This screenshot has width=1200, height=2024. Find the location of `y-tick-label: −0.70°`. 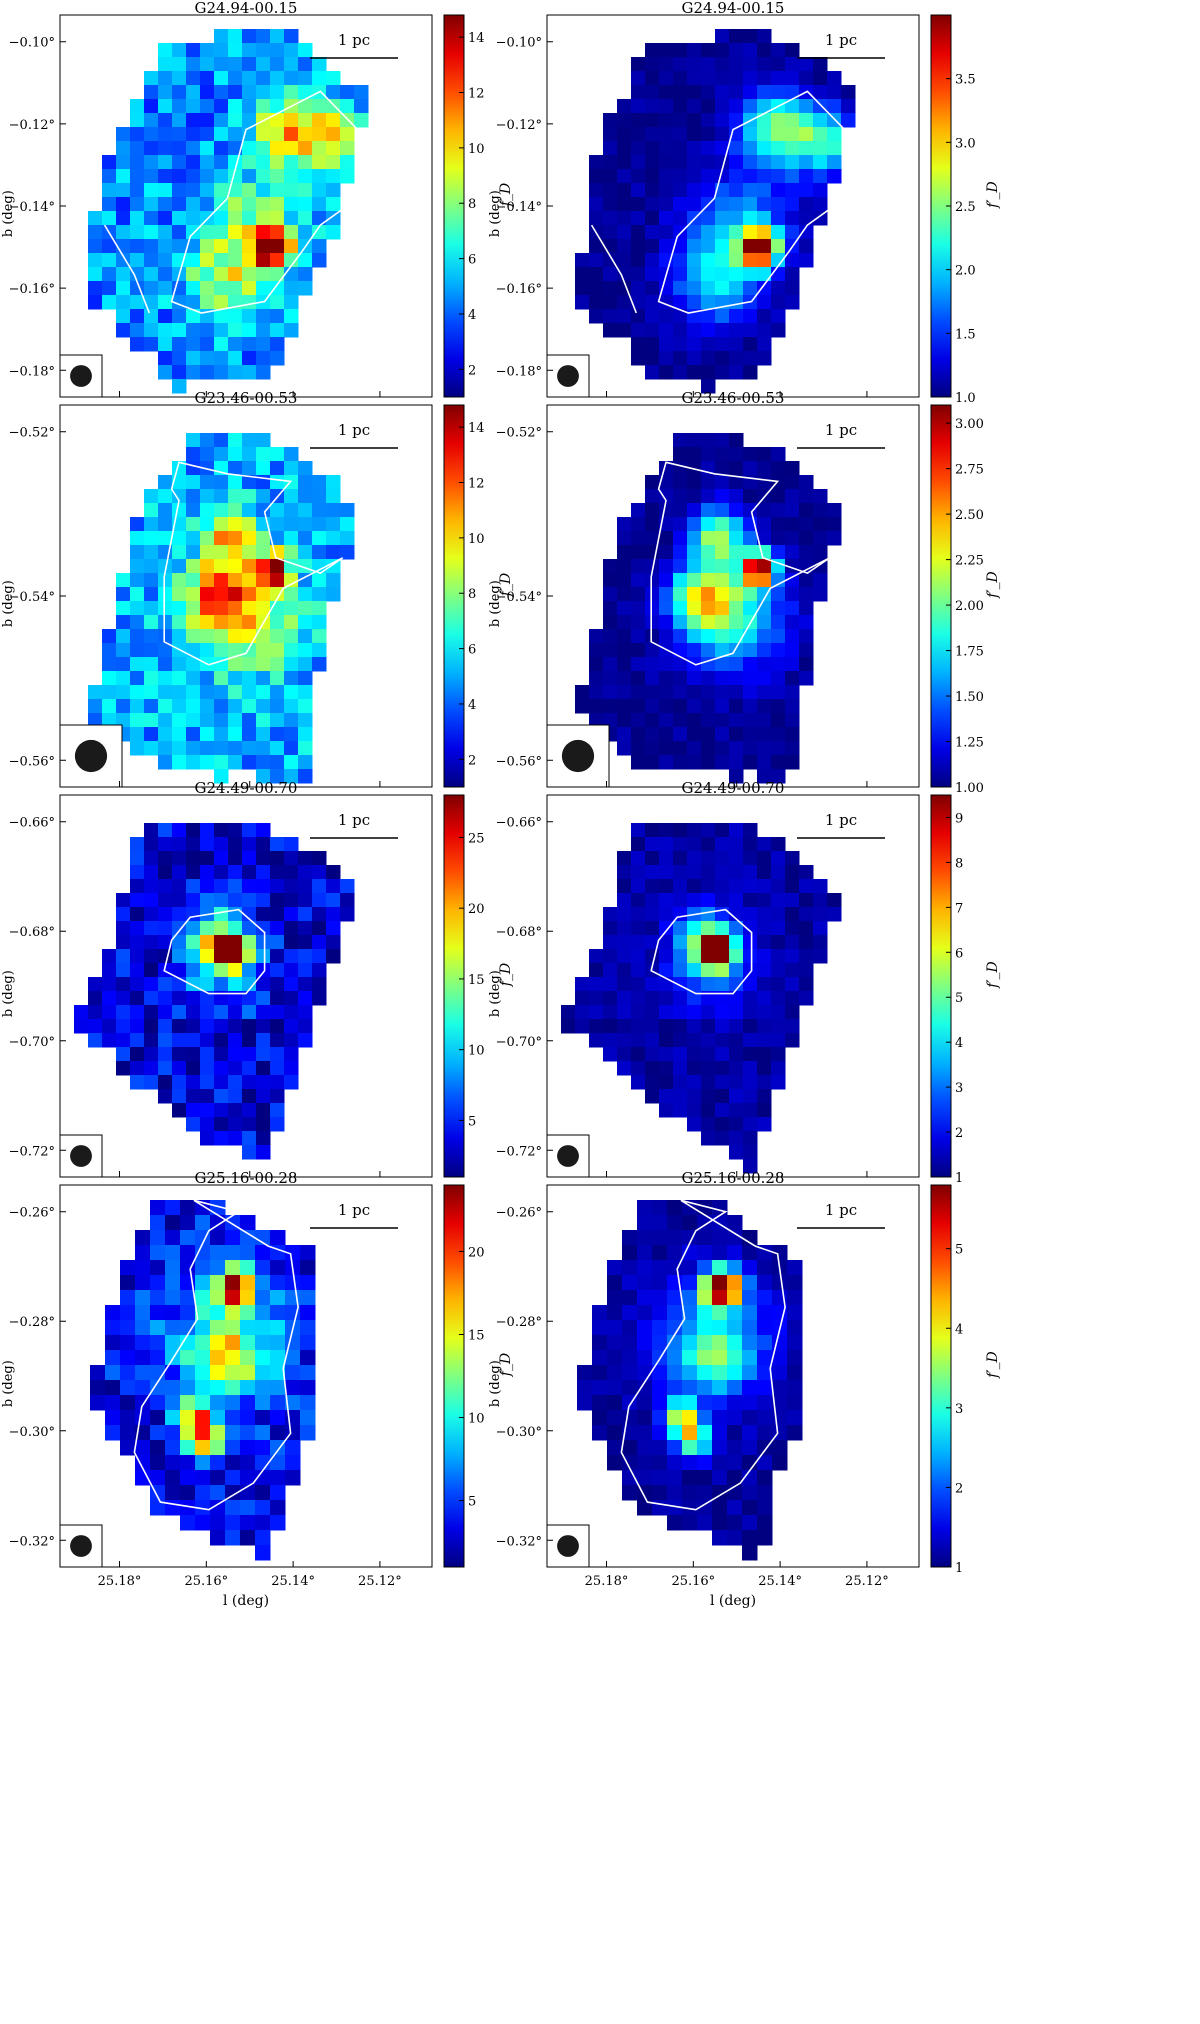

y-tick-label: −0.70° is located at coordinates (519, 1042).